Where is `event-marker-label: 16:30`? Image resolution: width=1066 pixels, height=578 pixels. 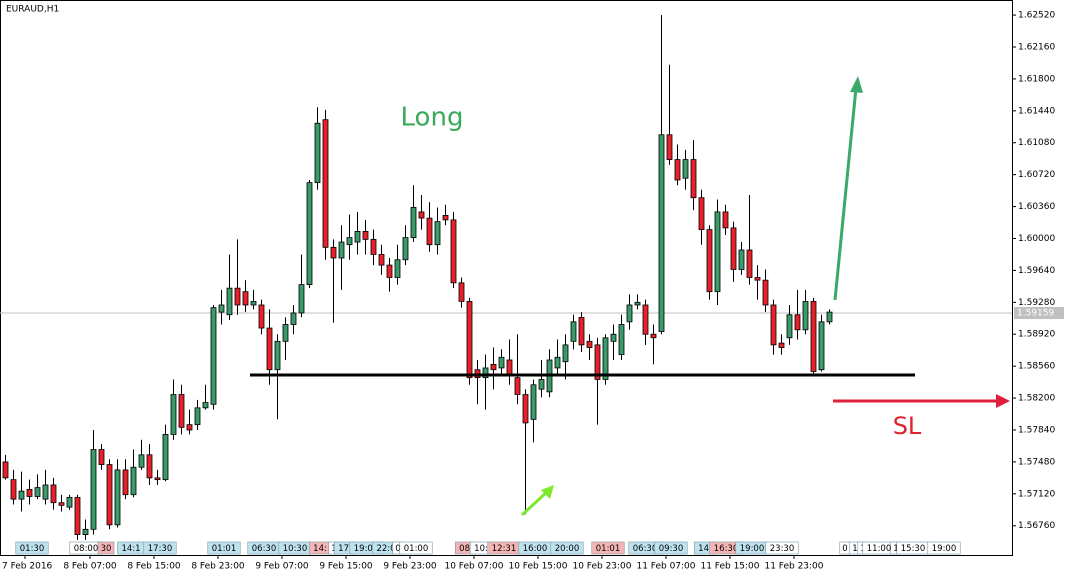
event-marker-label: 16:30 is located at coordinates (726, 549).